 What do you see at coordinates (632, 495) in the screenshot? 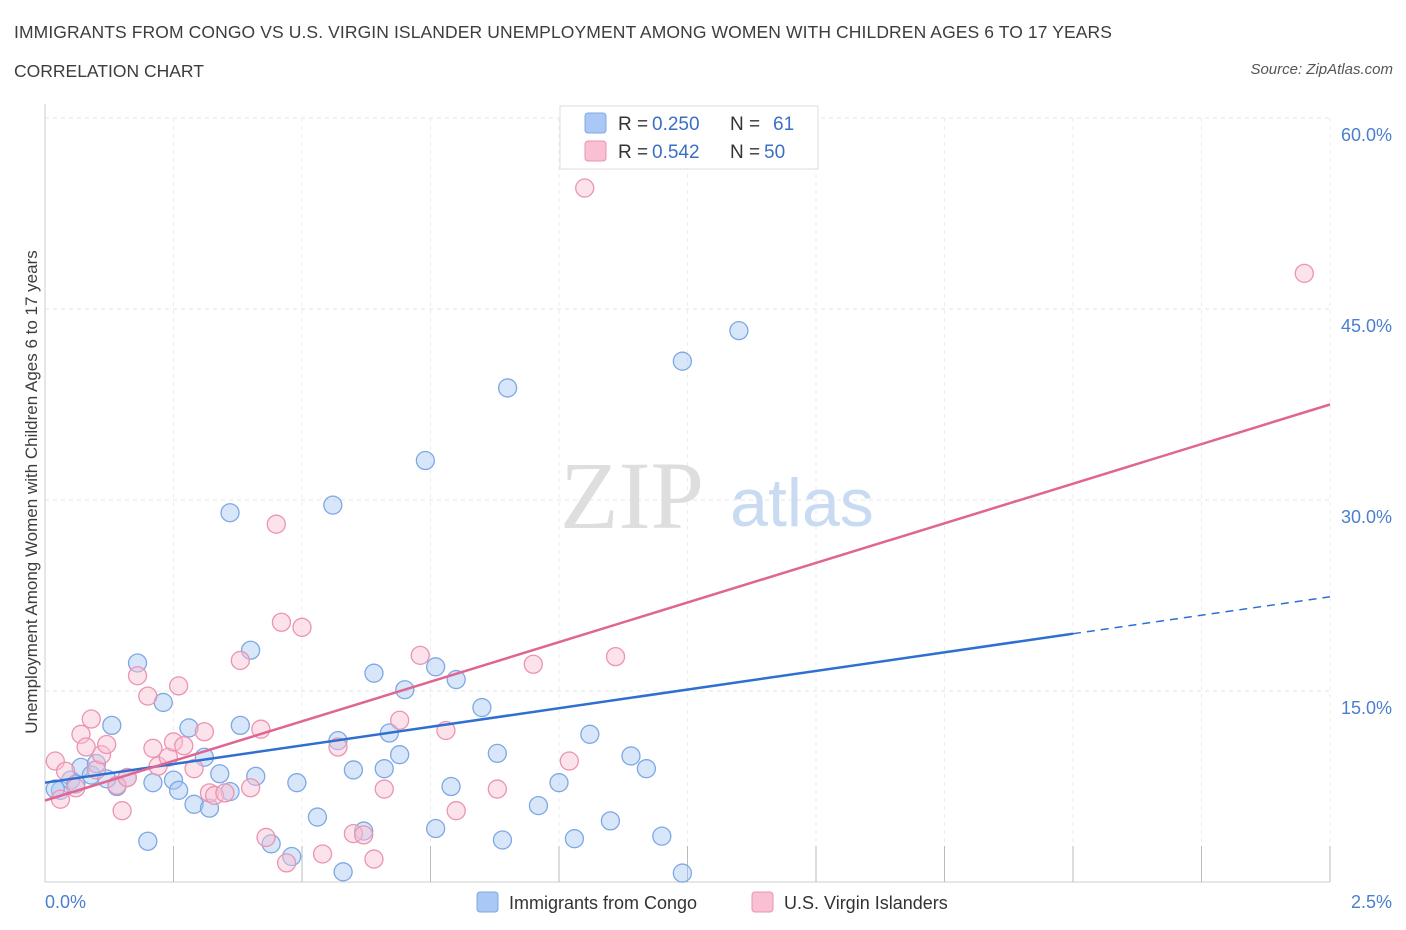
I see `watermark-zip: ZIP` at bounding box center [632, 495].